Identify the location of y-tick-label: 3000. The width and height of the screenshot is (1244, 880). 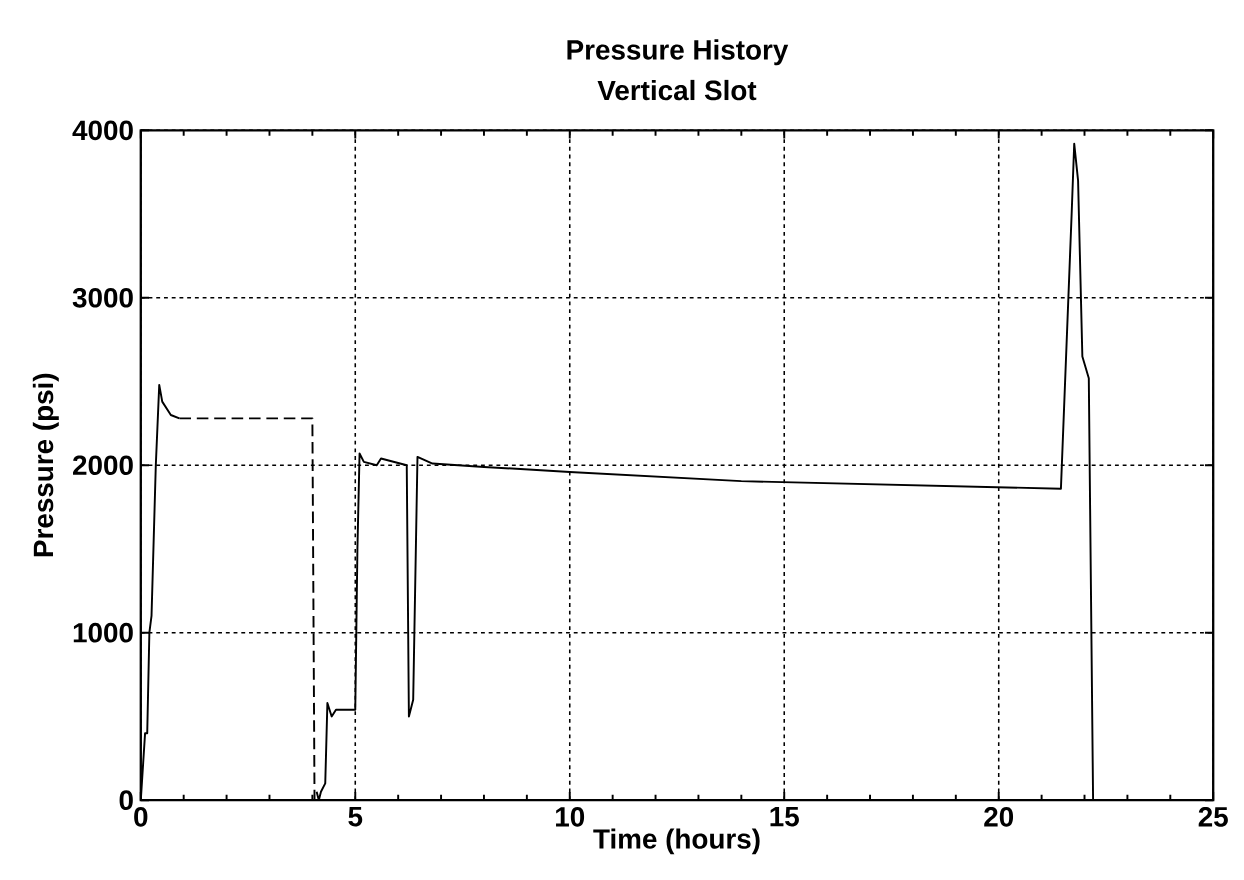
(102, 297).